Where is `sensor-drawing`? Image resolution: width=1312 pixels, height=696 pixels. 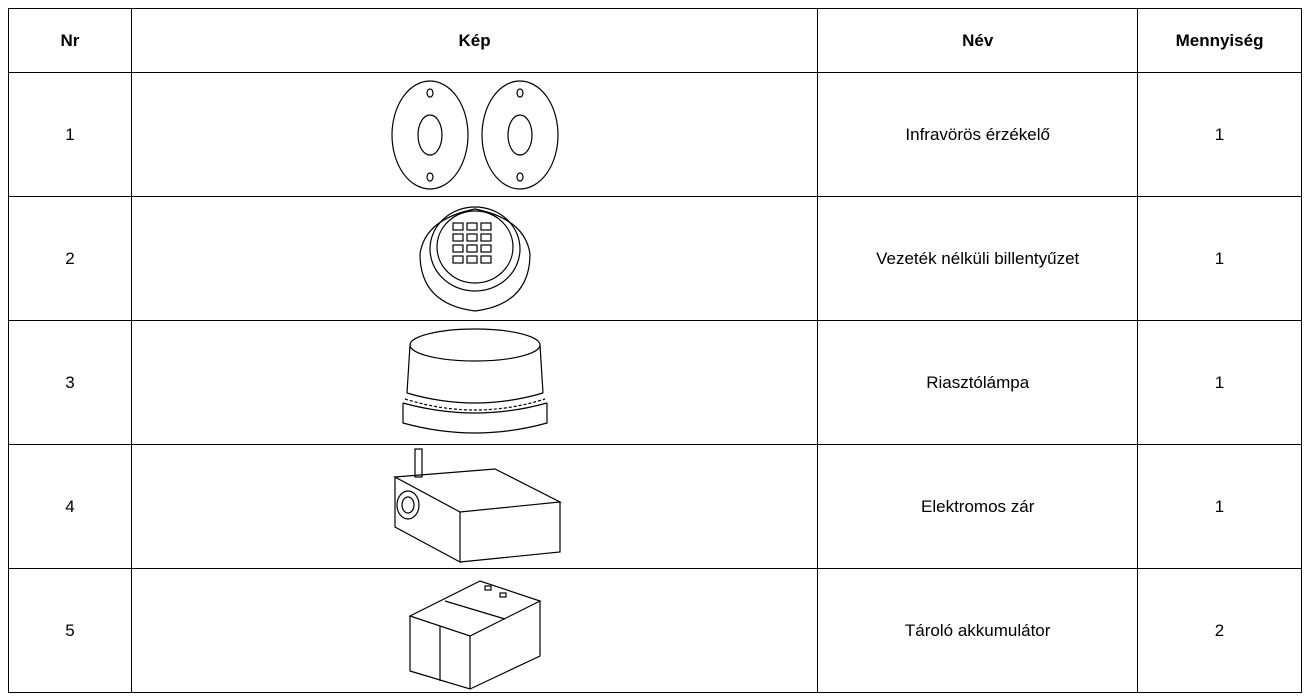 sensor-drawing is located at coordinates (474, 134).